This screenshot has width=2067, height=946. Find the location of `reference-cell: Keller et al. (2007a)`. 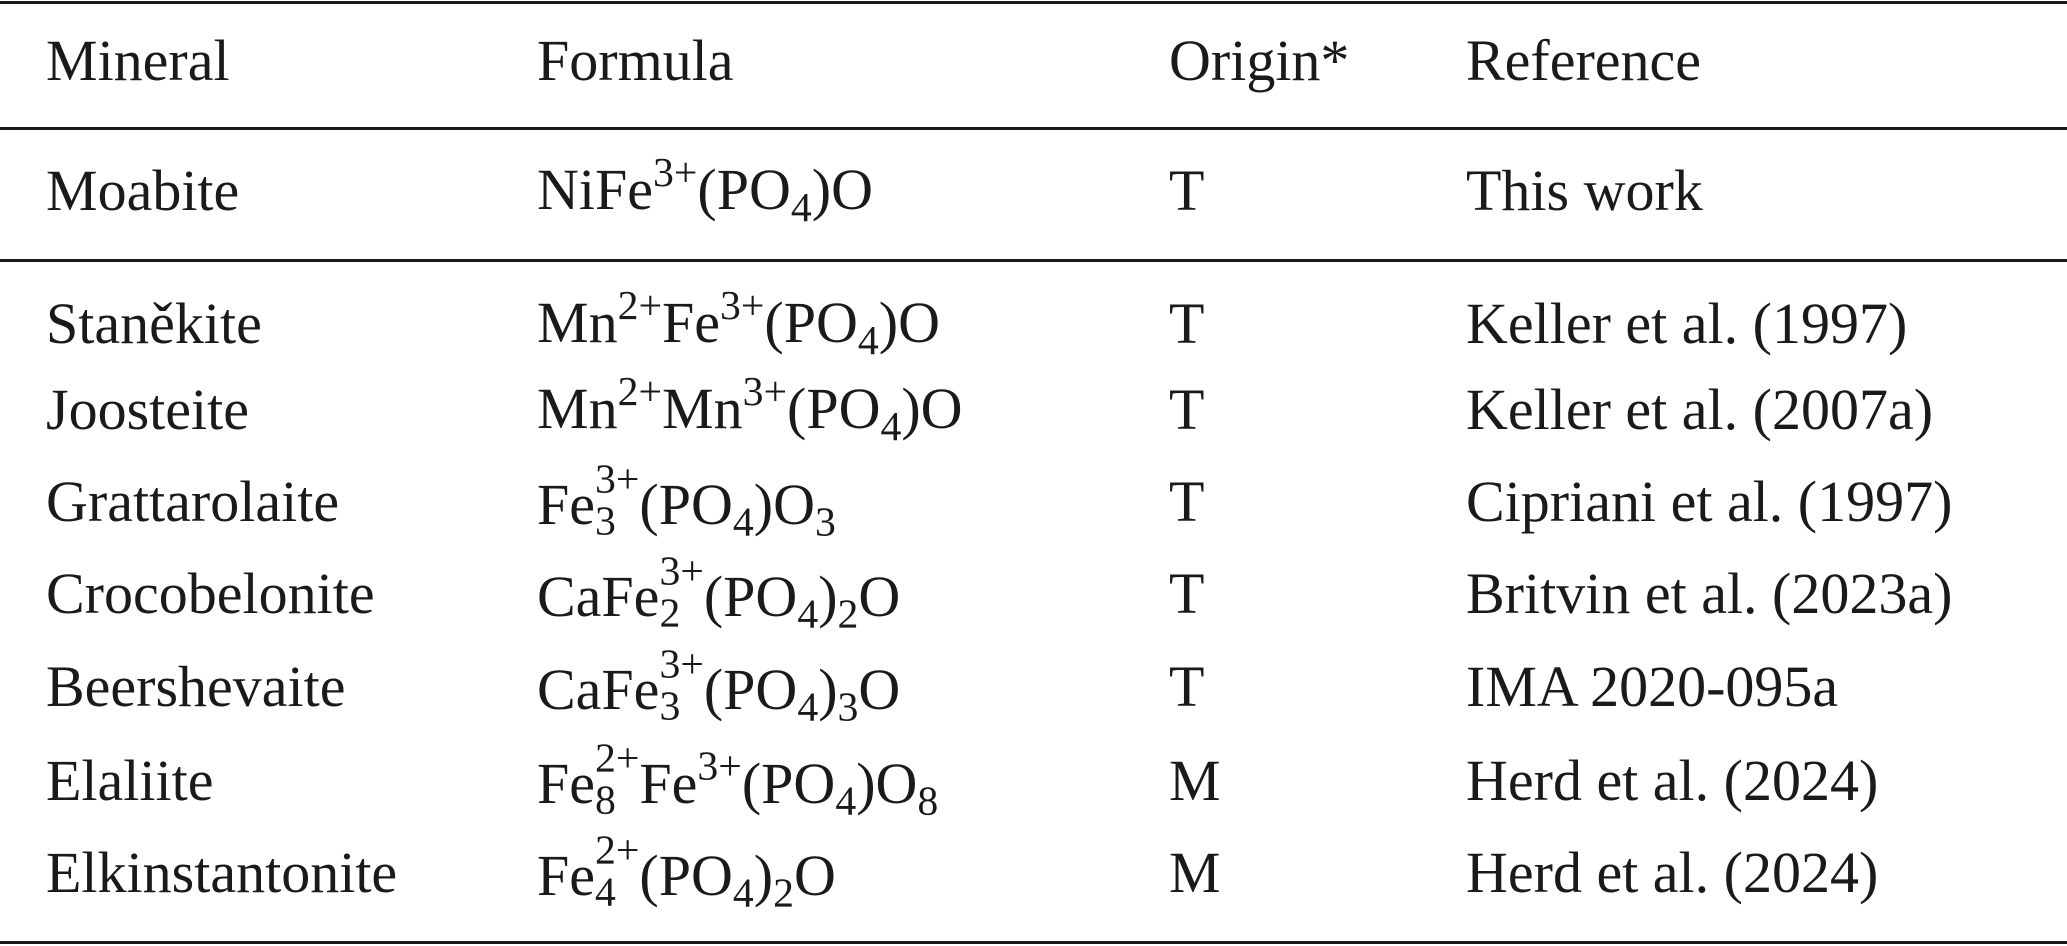

reference-cell: Keller et al. (2007a) is located at coordinates (1700, 409).